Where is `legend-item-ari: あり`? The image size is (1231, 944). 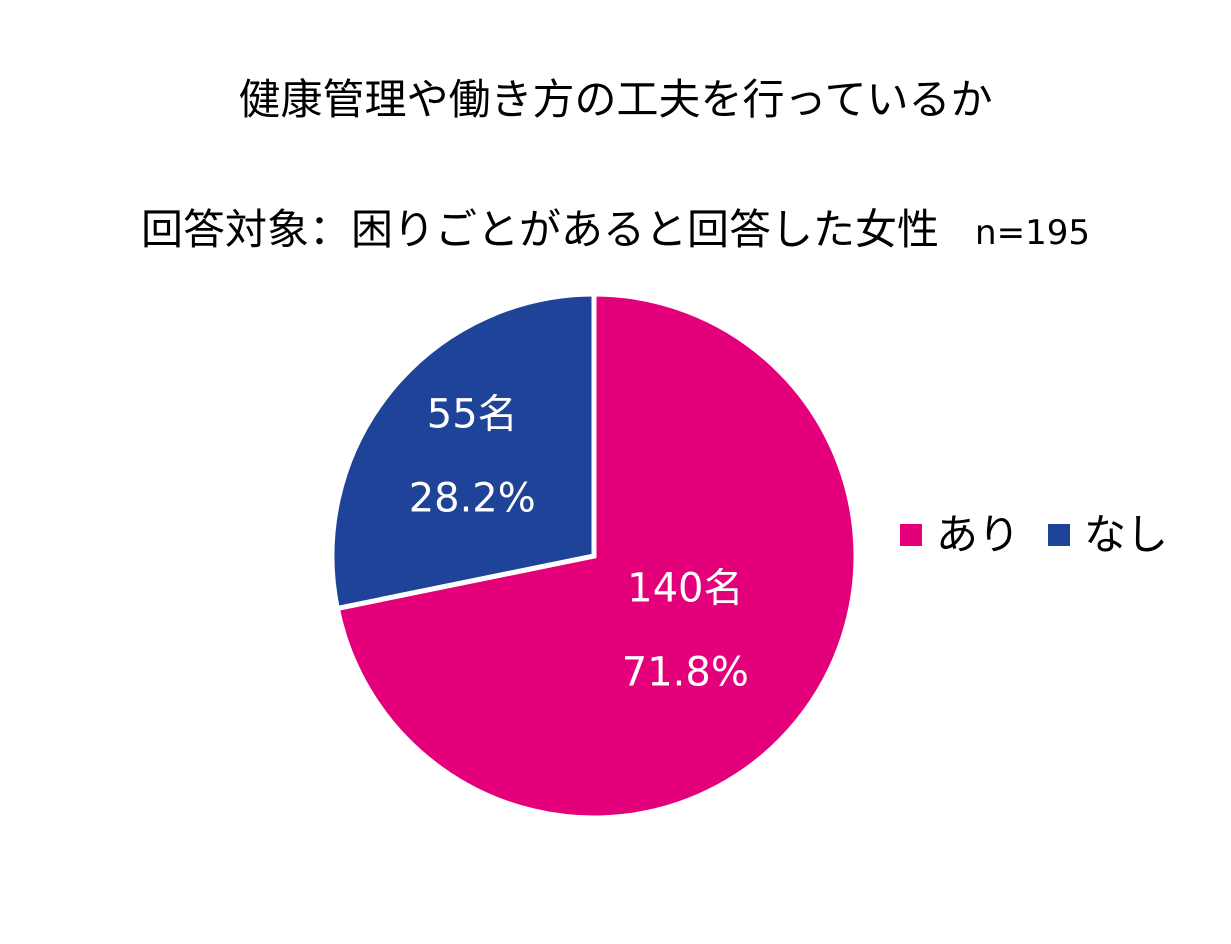 legend-item-ari: あり is located at coordinates (960, 535).